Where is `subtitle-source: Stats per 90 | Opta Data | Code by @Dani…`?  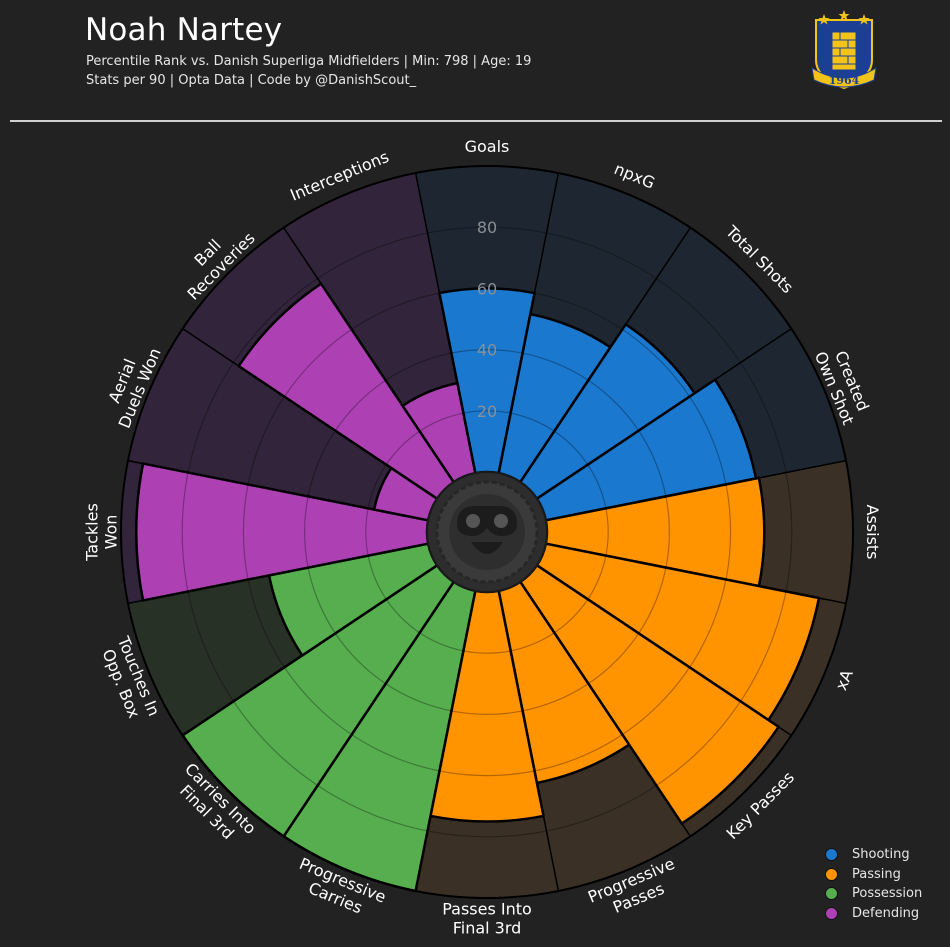
subtitle-source: Stats per 90 | Opta Data | Code by @Dani… is located at coordinates (251, 80).